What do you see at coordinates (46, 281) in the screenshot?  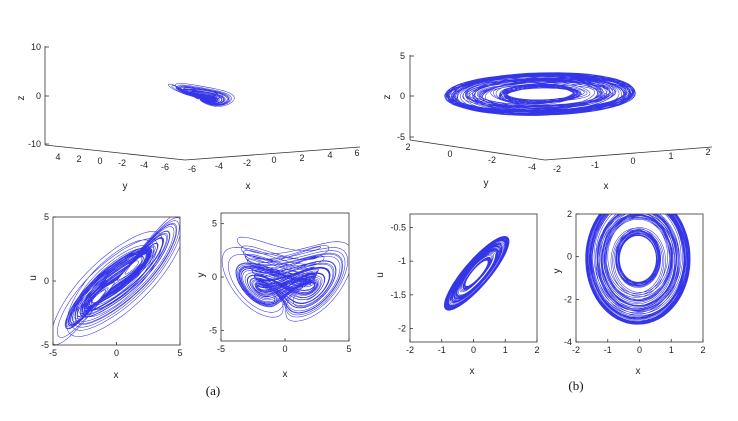 I see `a-xu-ytick: 0` at bounding box center [46, 281].